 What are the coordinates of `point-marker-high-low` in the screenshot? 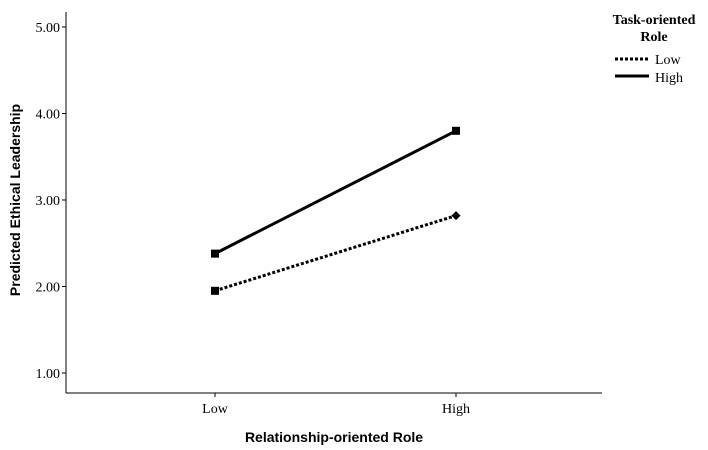 It's located at (215, 253).